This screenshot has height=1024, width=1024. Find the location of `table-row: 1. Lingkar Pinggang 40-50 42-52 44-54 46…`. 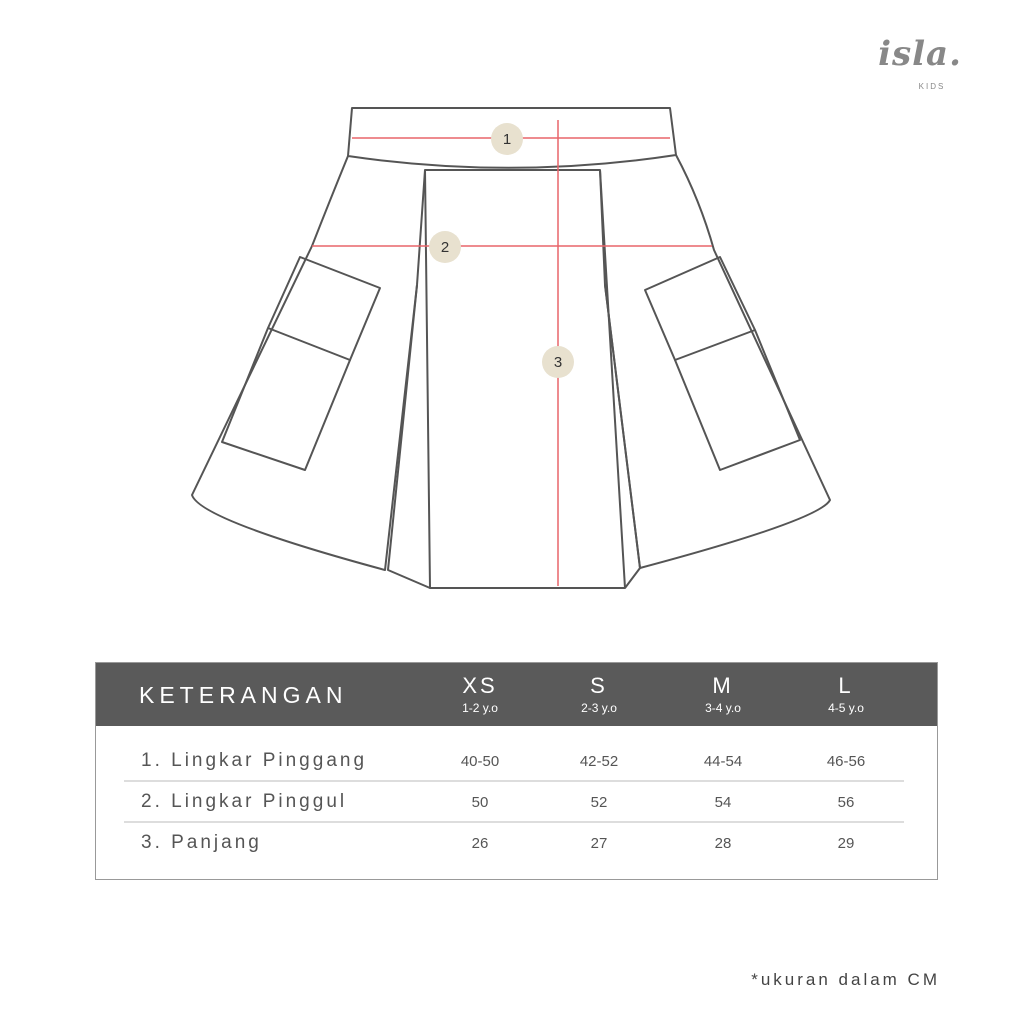

table-row: 1. Lingkar Pinggang 40-50 42-52 44-54 46… is located at coordinates (514, 760).